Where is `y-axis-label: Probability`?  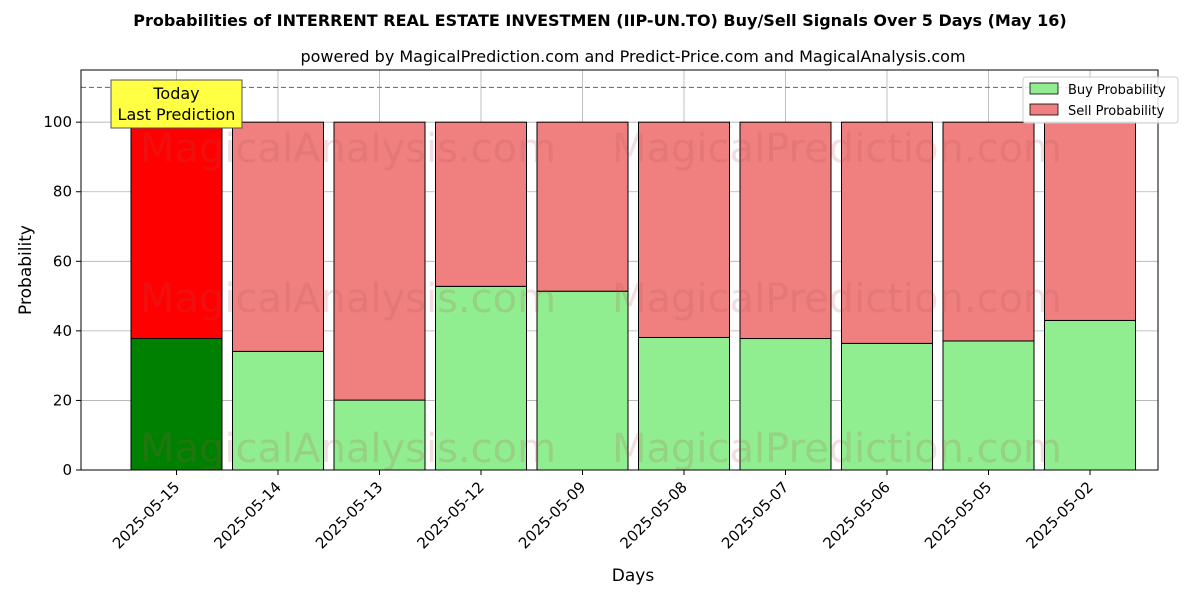 y-axis-label: Probability is located at coordinates (26, 270).